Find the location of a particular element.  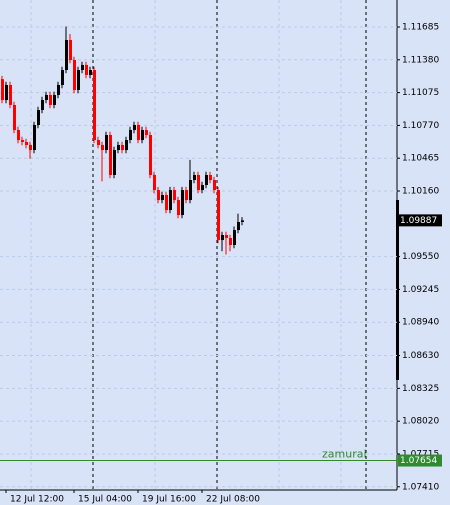

y-tick-label: 1.07410 is located at coordinates (420, 487).